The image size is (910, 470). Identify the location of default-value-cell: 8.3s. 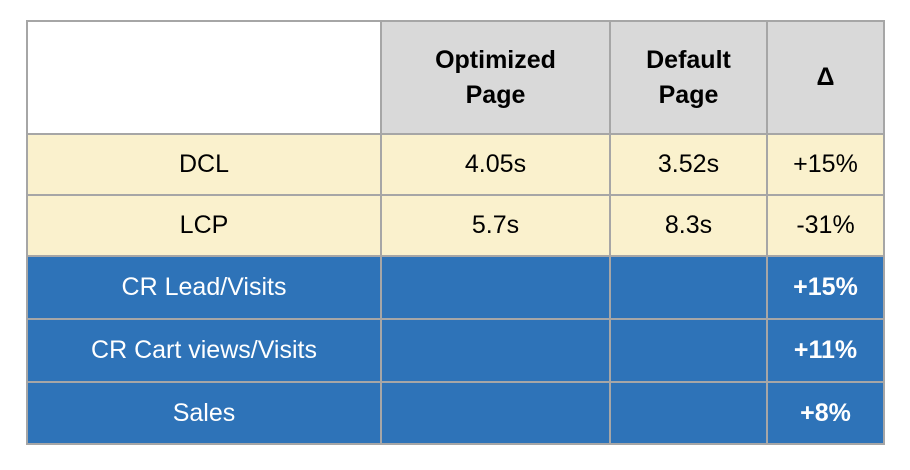
(688, 225).